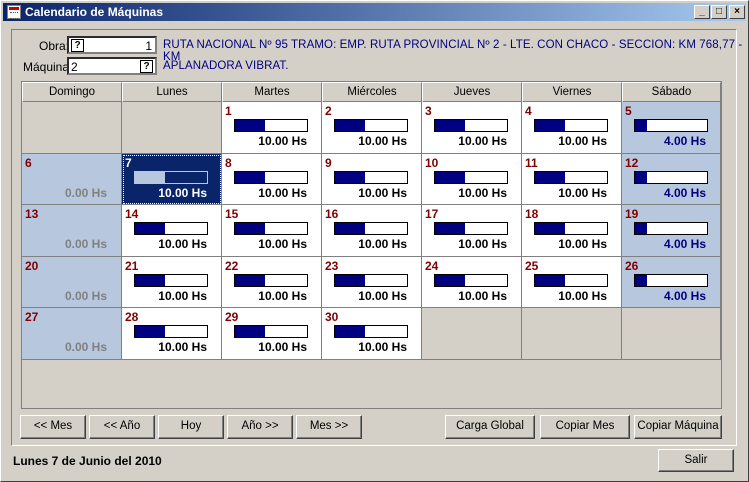 The width and height of the screenshot is (749, 482). Describe the element at coordinates (737, 12) in the screenshot. I see `close-button: ×` at that location.